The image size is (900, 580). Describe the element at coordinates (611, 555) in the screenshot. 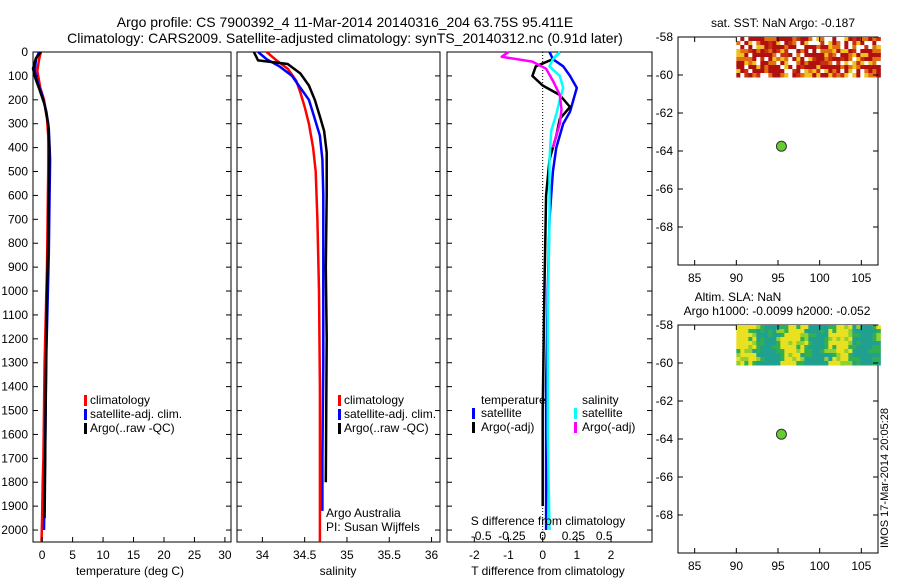

I see `x-tick-label: 2` at that location.